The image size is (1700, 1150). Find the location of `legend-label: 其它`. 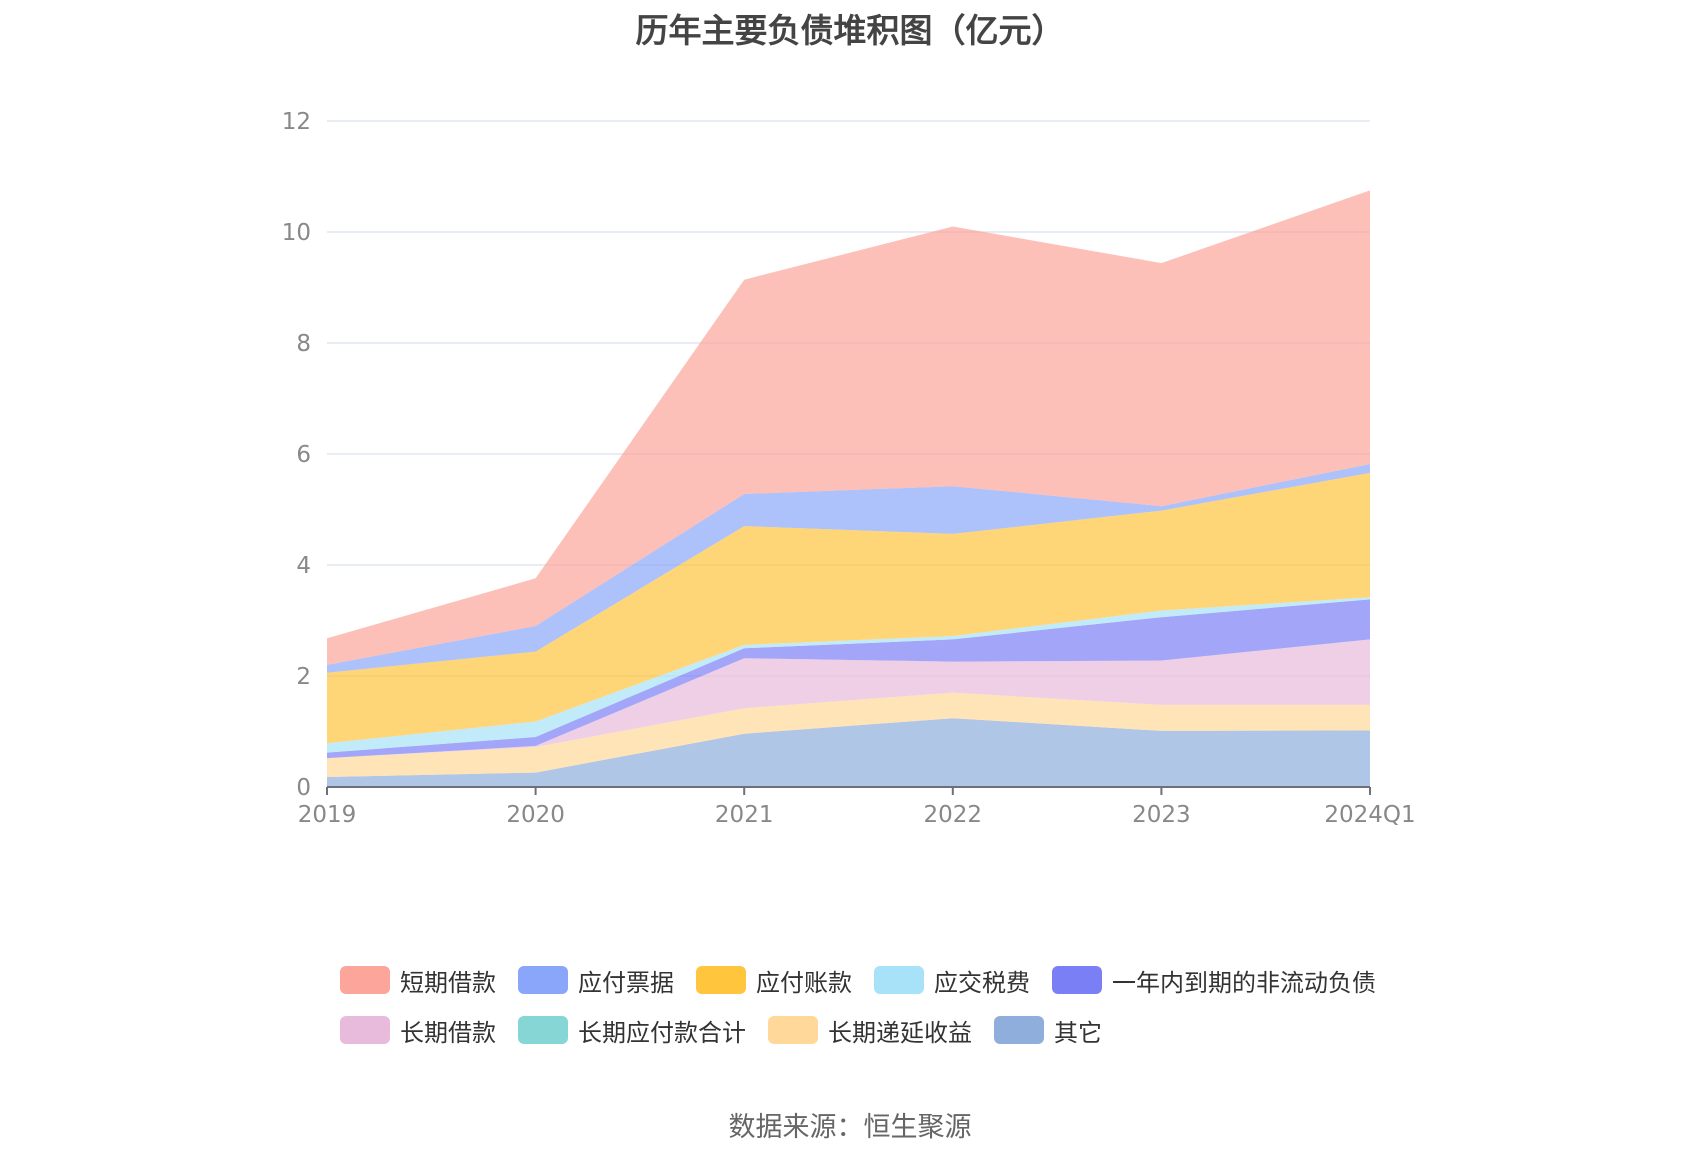

legend-label: 其它 is located at coordinates (1078, 1032).